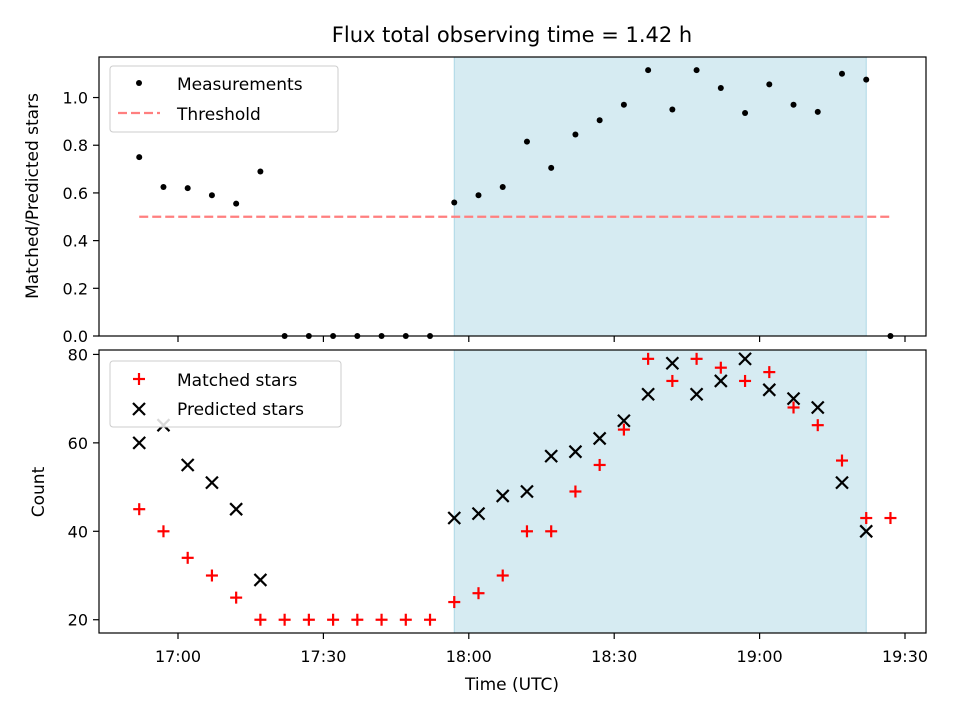 This screenshot has width=960, height=720. What do you see at coordinates (78, 354) in the screenshot?
I see `y-tick-label: 80` at bounding box center [78, 354].